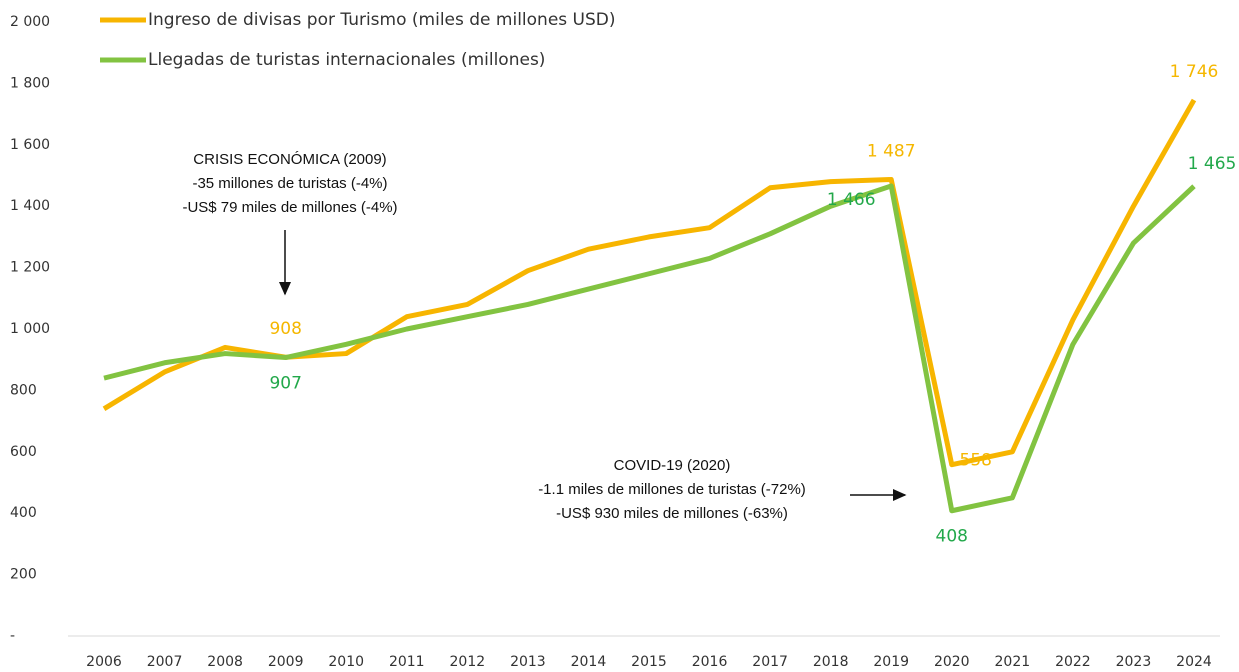 This screenshot has width=1239, height=672. I want to click on x-tick-label: 2020, so click(952, 662).